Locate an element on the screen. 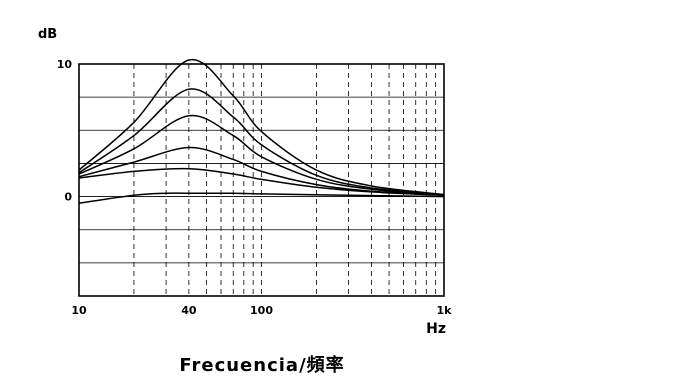  x-axis-unit: Hz is located at coordinates (436, 329).